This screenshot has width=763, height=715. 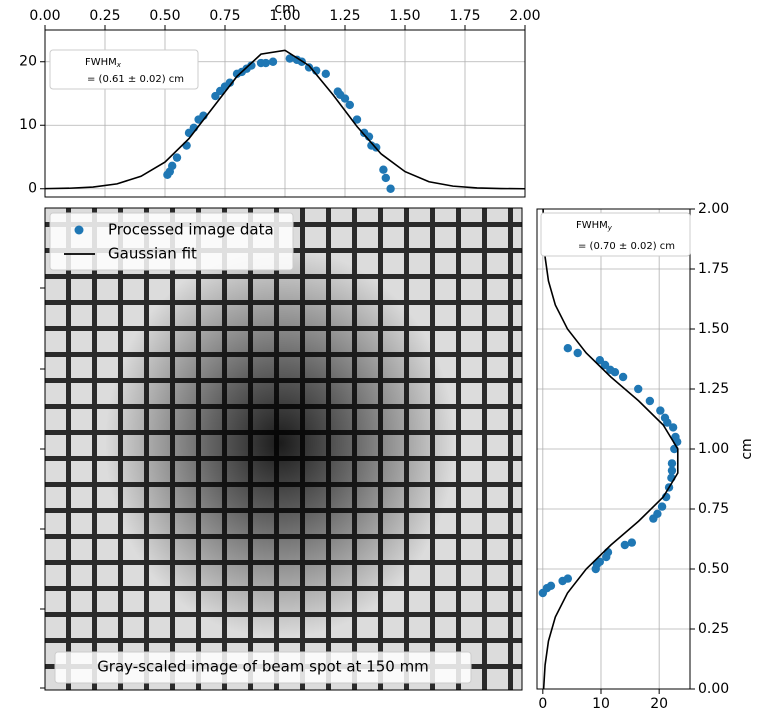 What do you see at coordinates (524, 16) in the screenshot?
I see `x-tick-label: 2.00` at bounding box center [524, 16].